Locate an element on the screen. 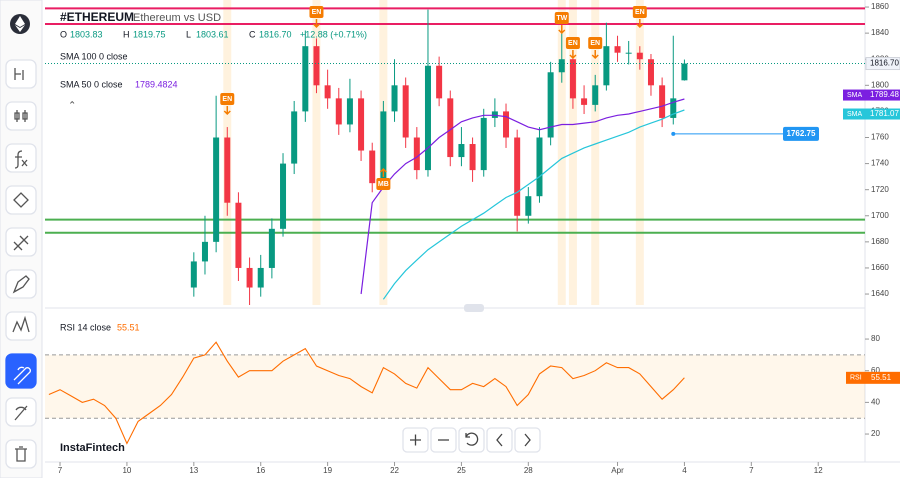 This screenshot has width=900, height=478. rsi-tag-name: RSI is located at coordinates (856, 378).